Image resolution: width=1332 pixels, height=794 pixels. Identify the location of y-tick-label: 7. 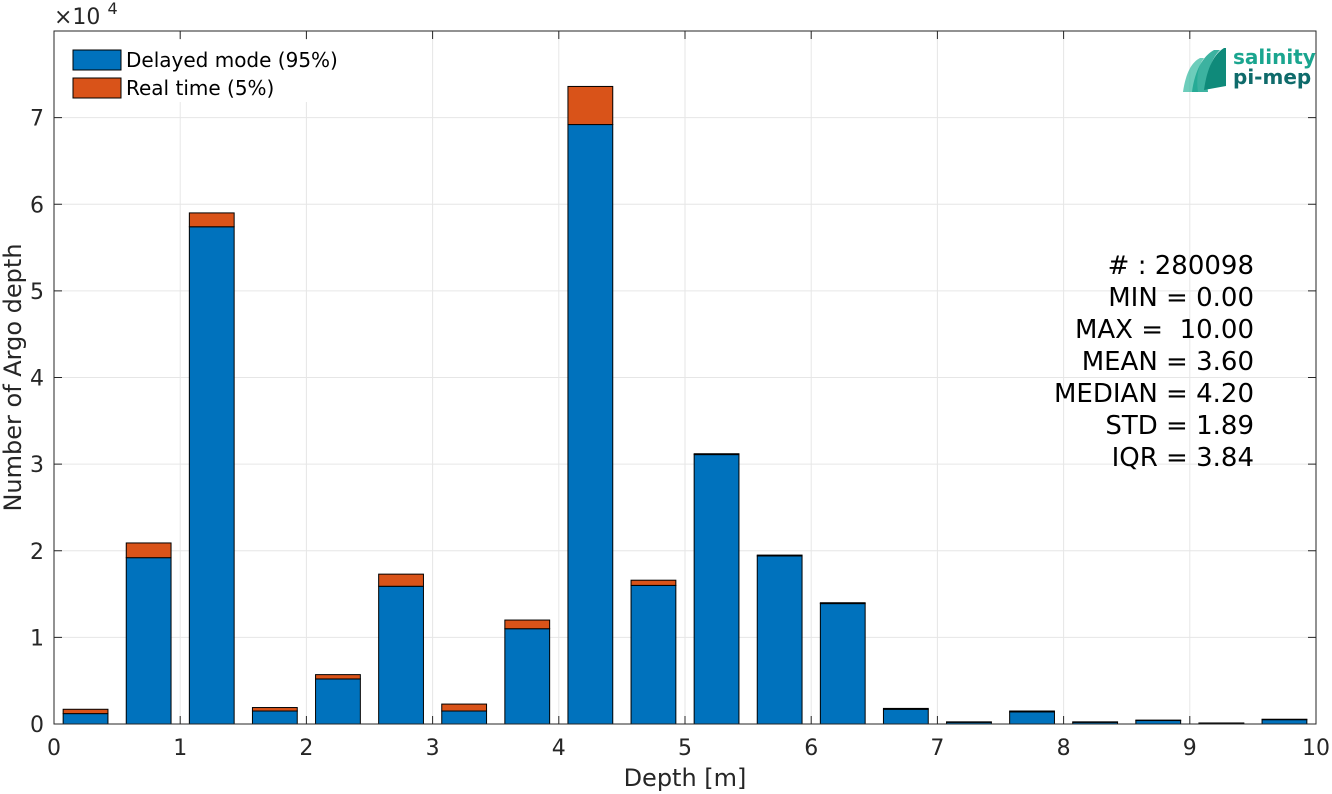
(37, 119).